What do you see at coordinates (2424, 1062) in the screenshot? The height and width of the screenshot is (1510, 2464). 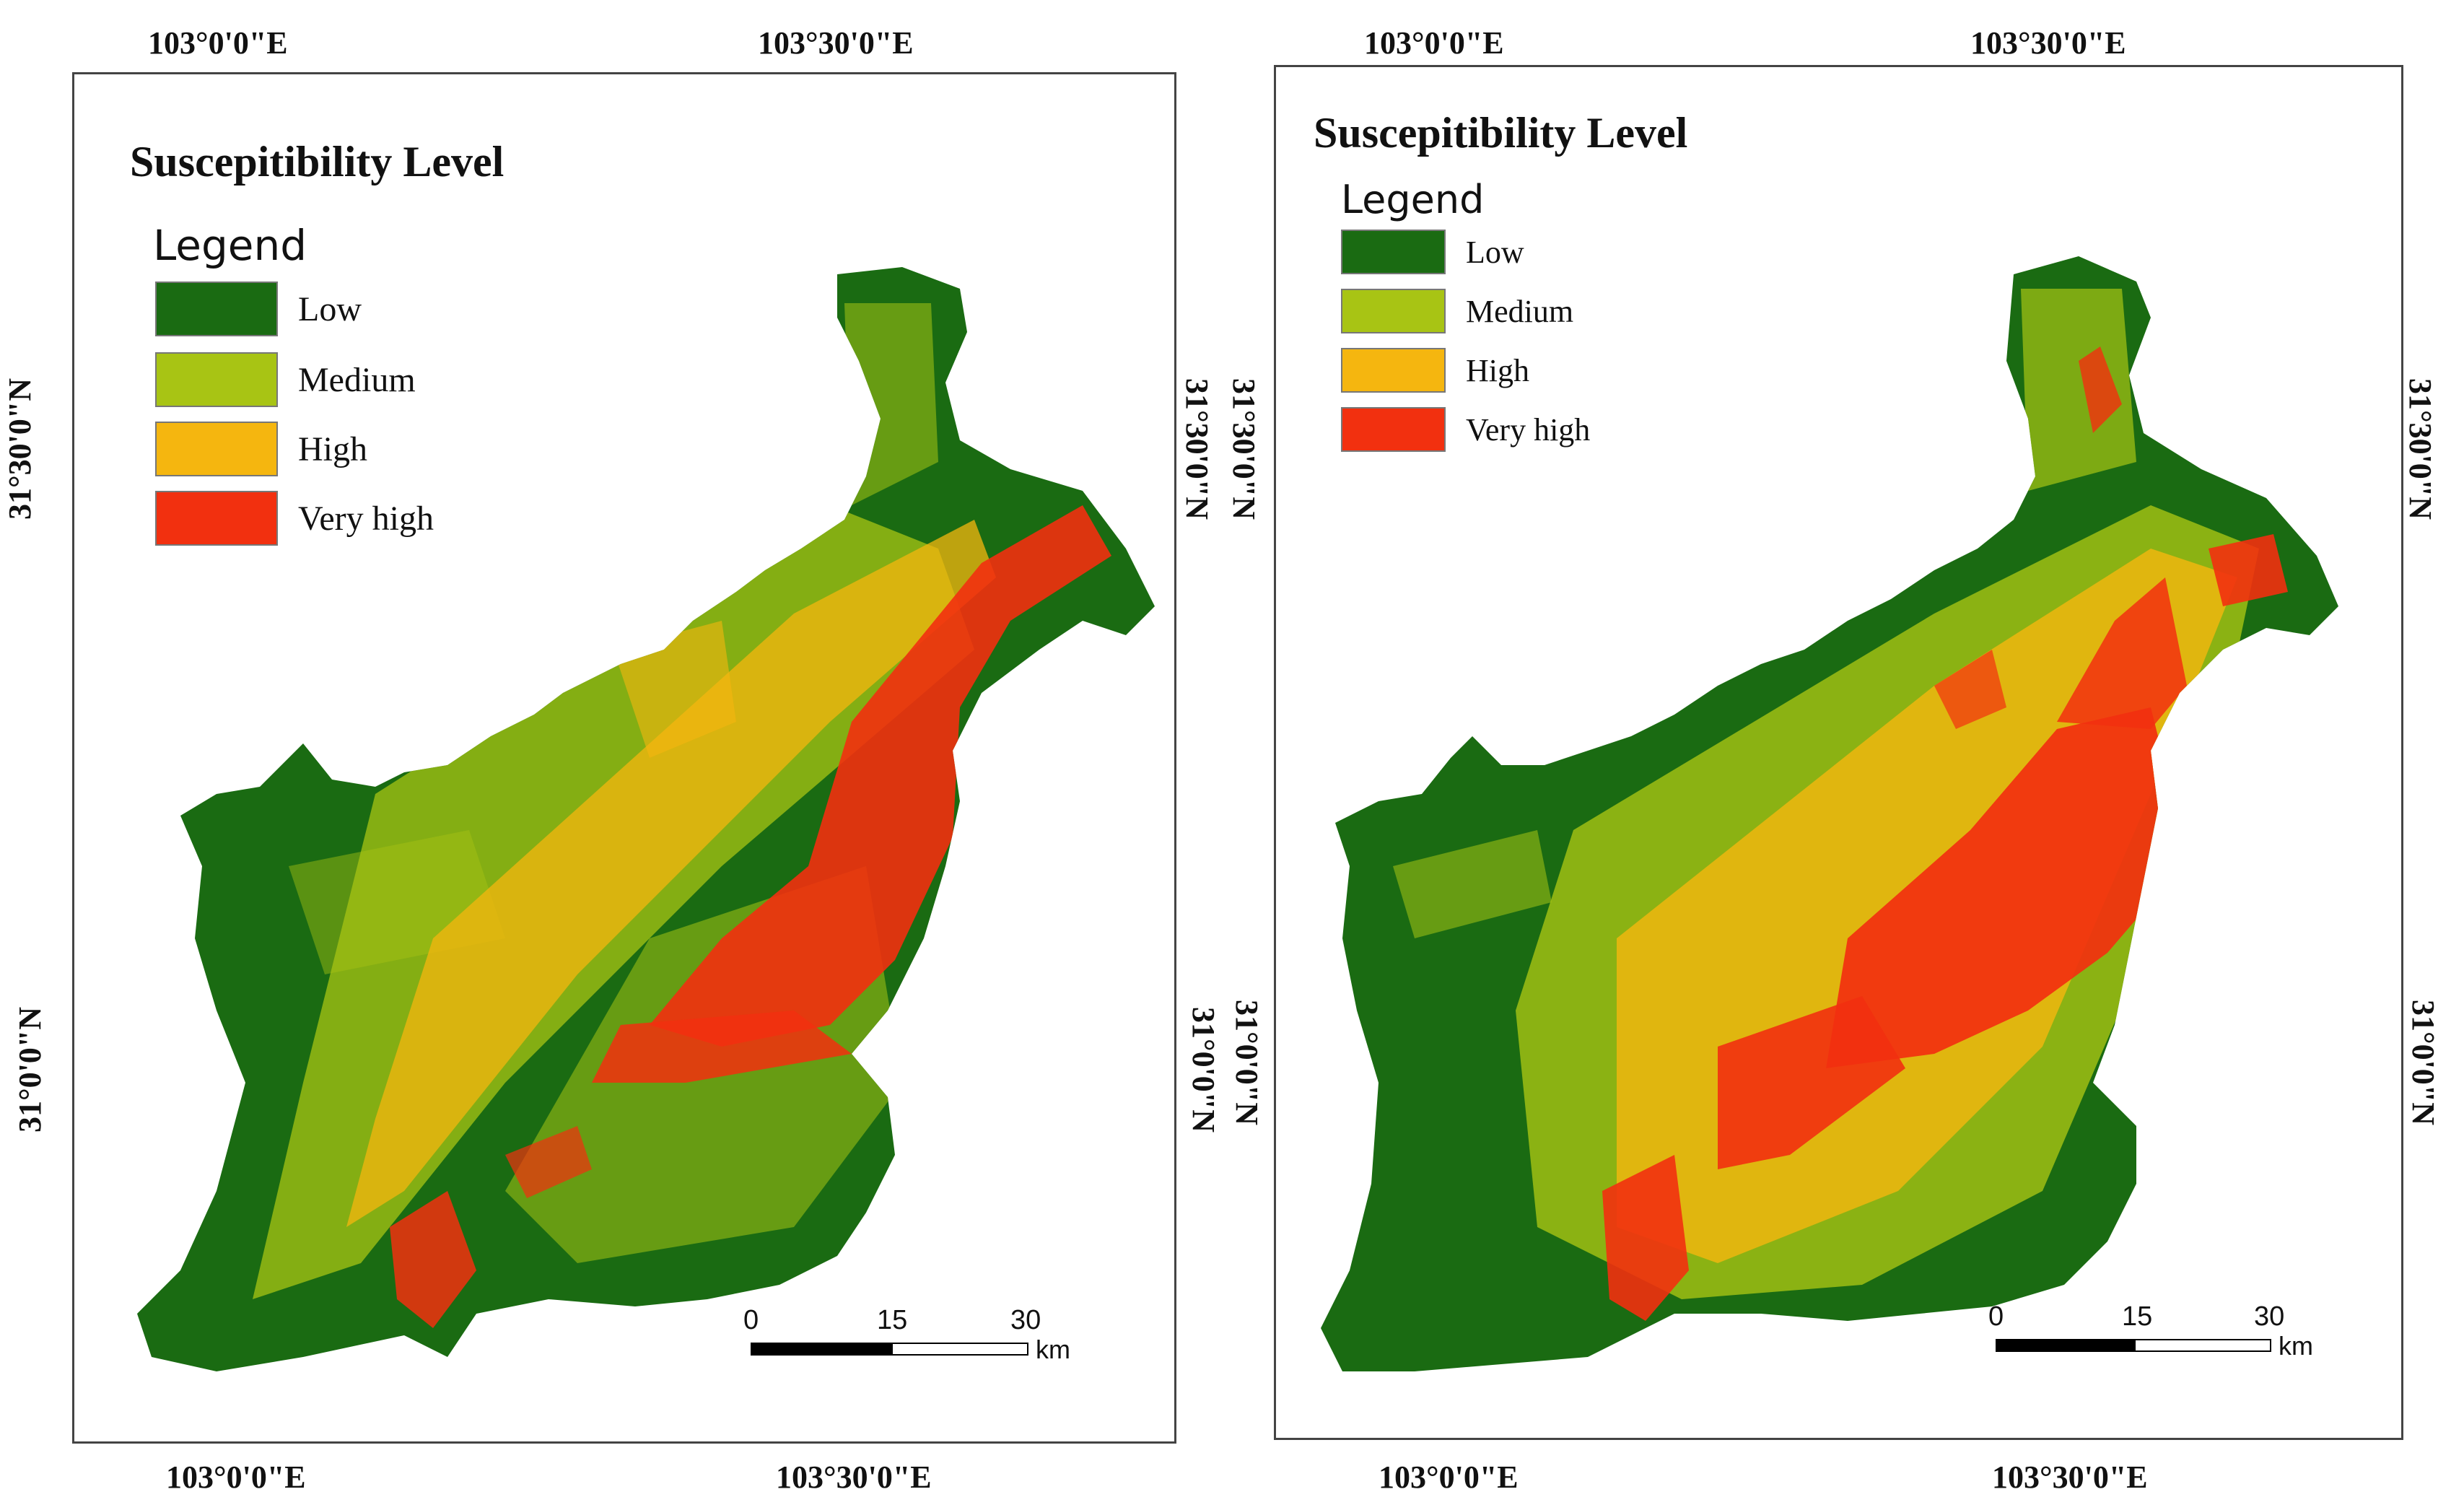 I see `right-tick-label: 31°0'0"N` at bounding box center [2424, 1062].